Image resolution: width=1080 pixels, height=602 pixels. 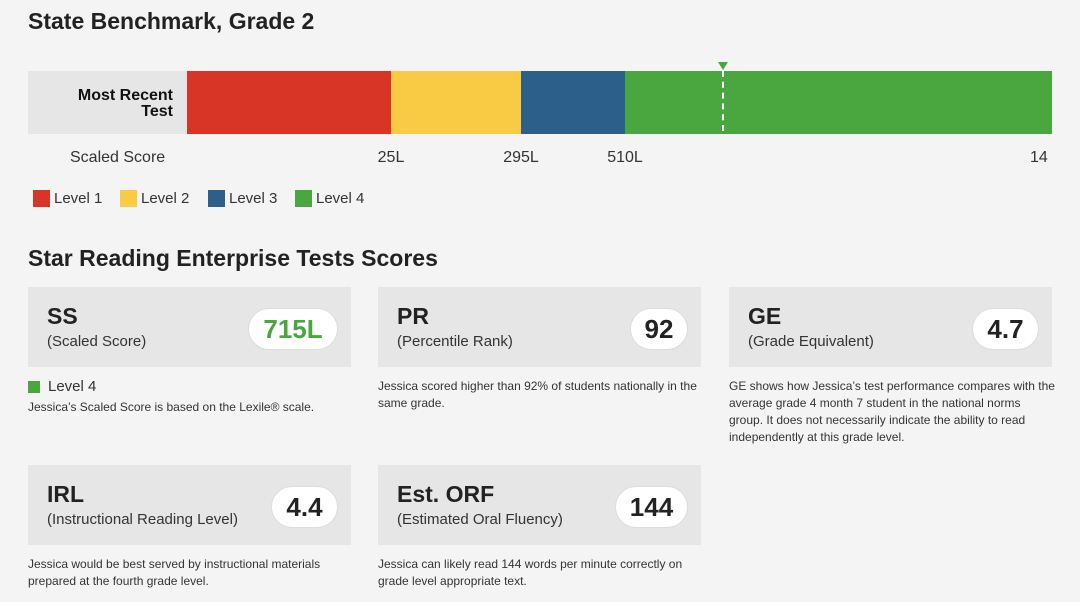 I want to click on irl-value-badge: 4.4, so click(x=304, y=507).